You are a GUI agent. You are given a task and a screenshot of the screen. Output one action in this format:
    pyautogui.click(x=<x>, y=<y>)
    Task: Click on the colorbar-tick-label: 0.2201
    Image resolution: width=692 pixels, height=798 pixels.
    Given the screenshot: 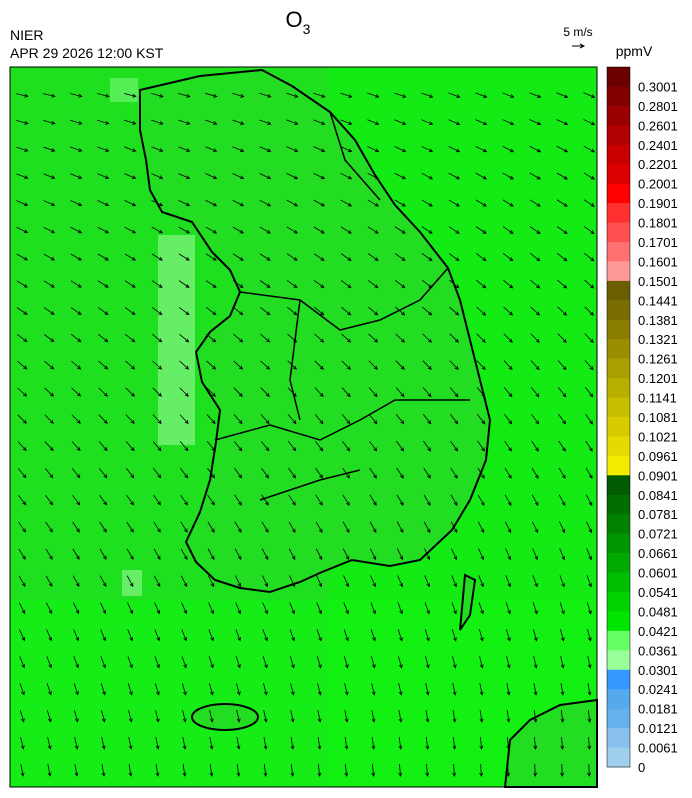 What is the action you would take?
    pyautogui.click(x=658, y=164)
    